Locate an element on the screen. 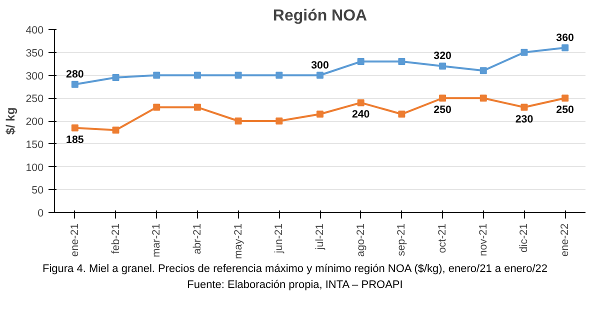  y-tick-label: 300 is located at coordinates (35, 76).